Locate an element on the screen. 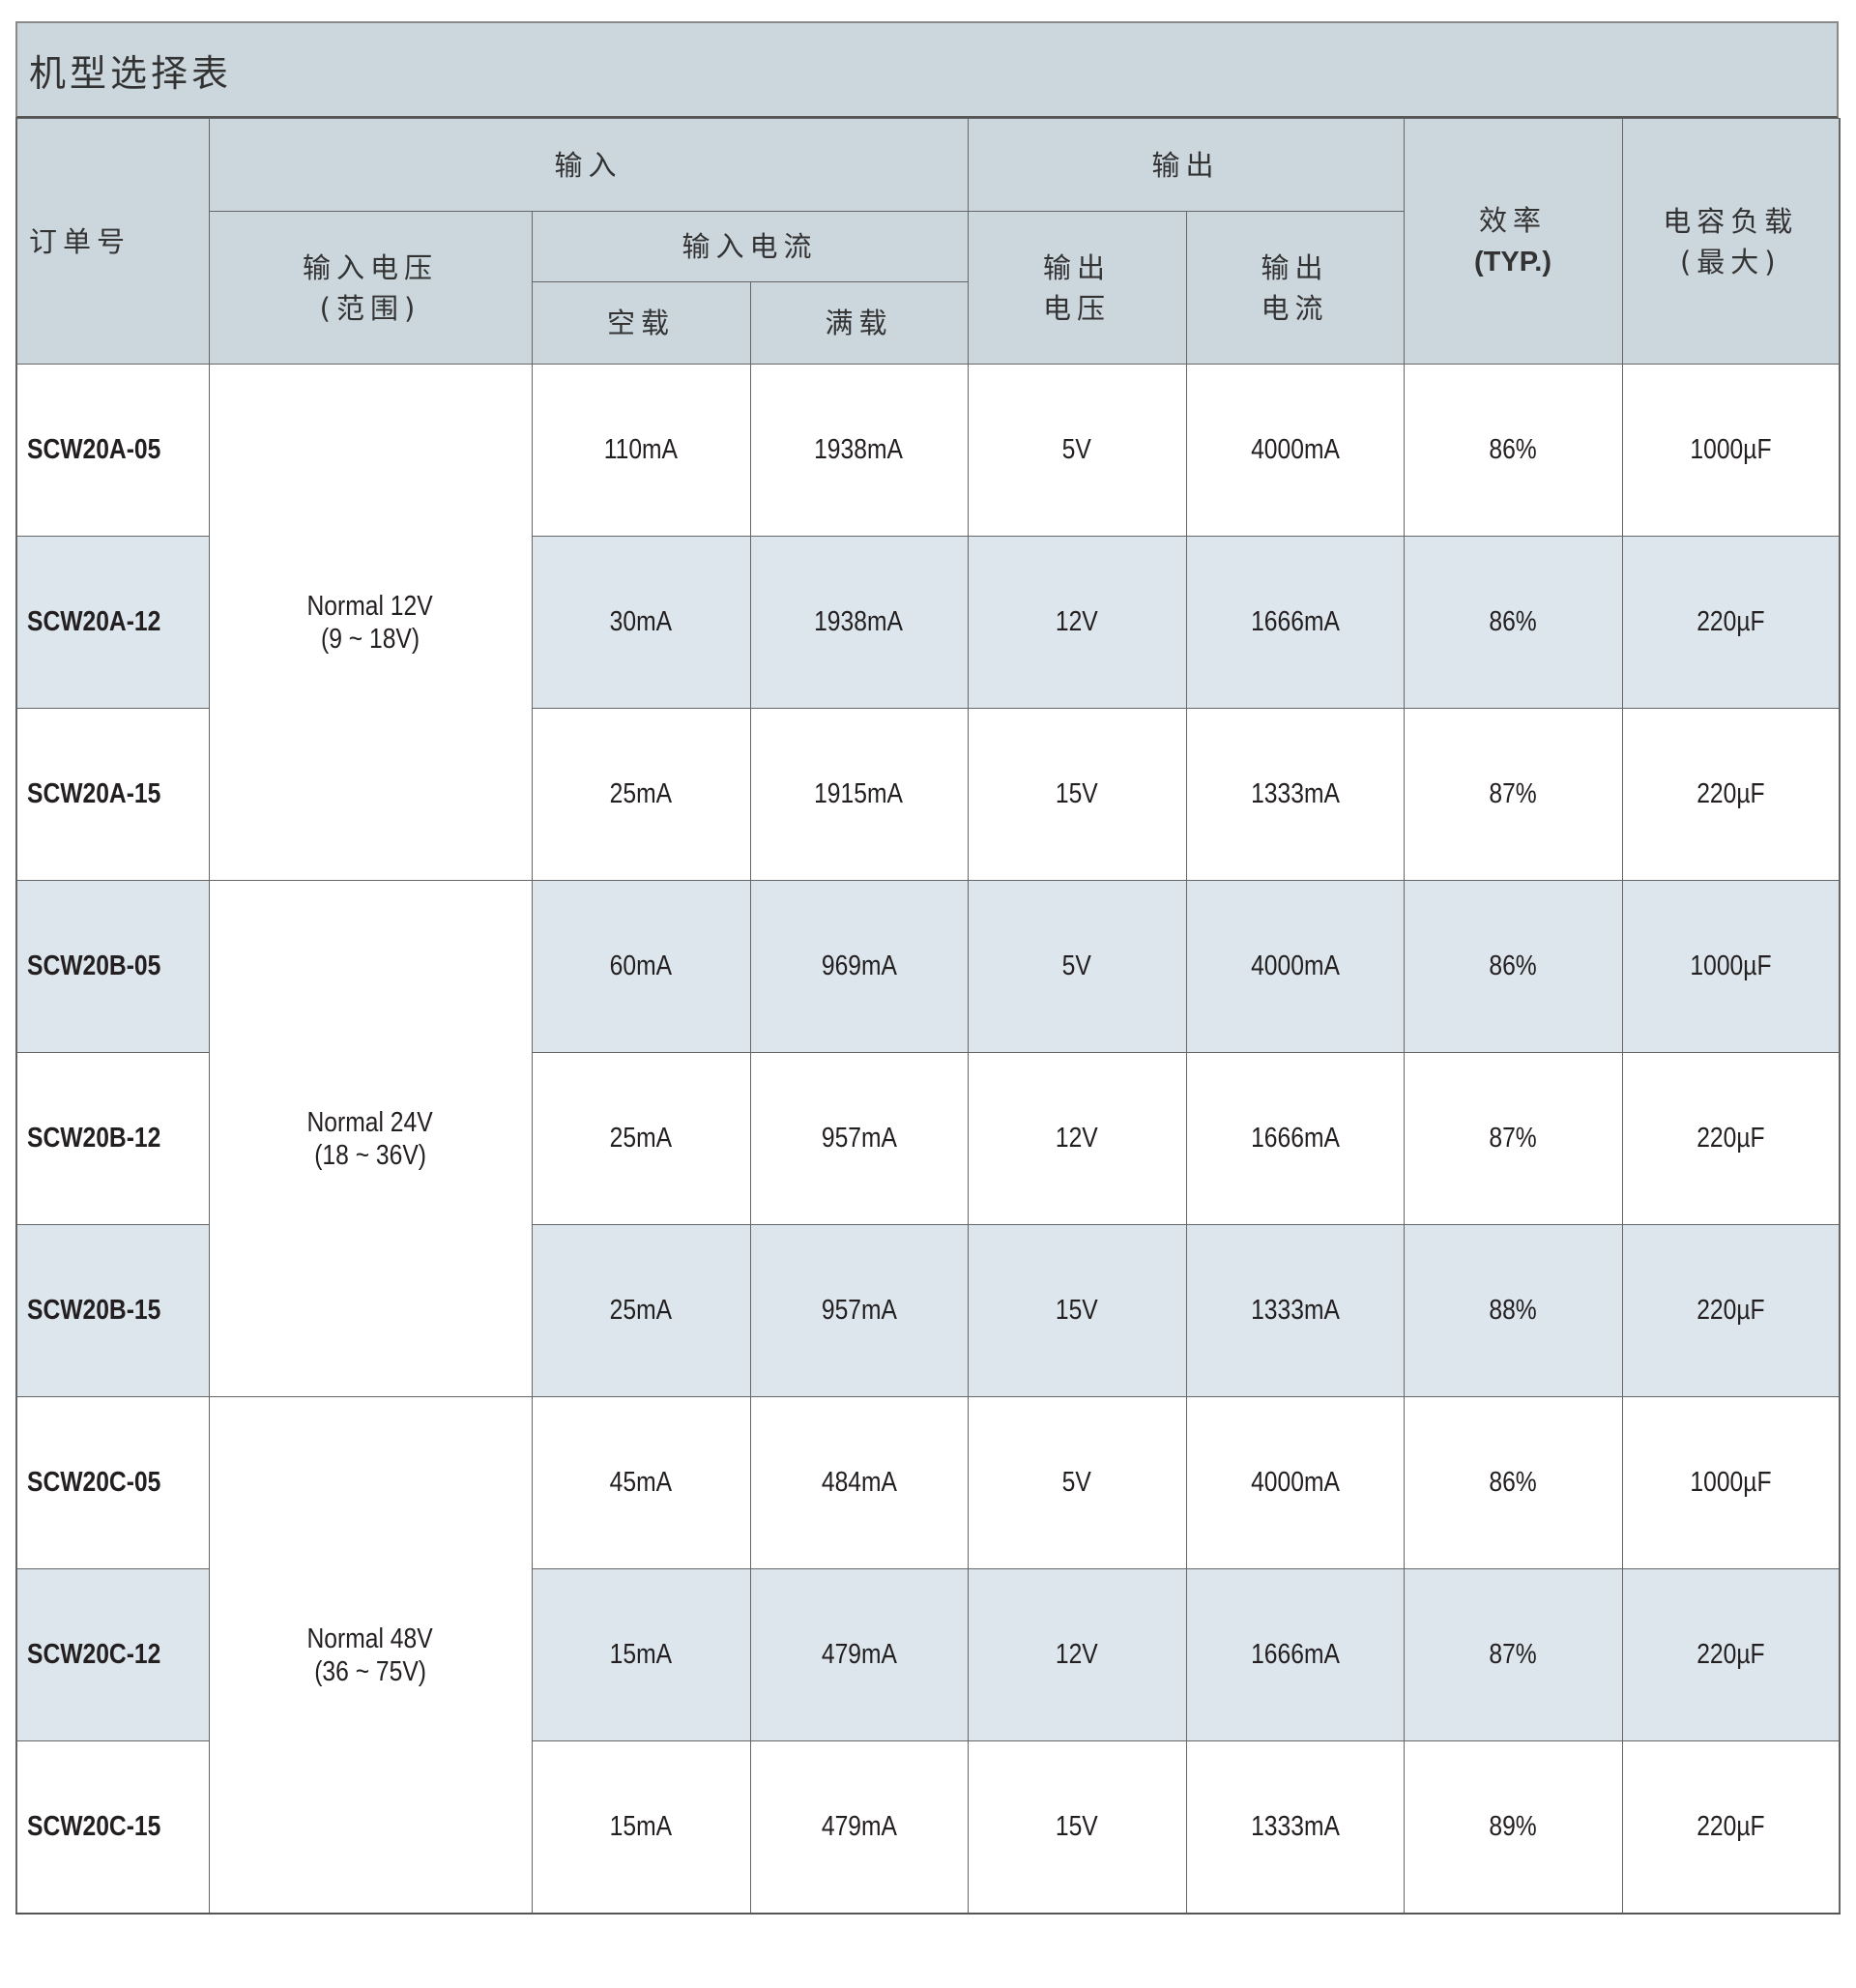 This screenshot has width=1856, height=1988. cell-text: 1938mA is located at coordinates (859, 449).